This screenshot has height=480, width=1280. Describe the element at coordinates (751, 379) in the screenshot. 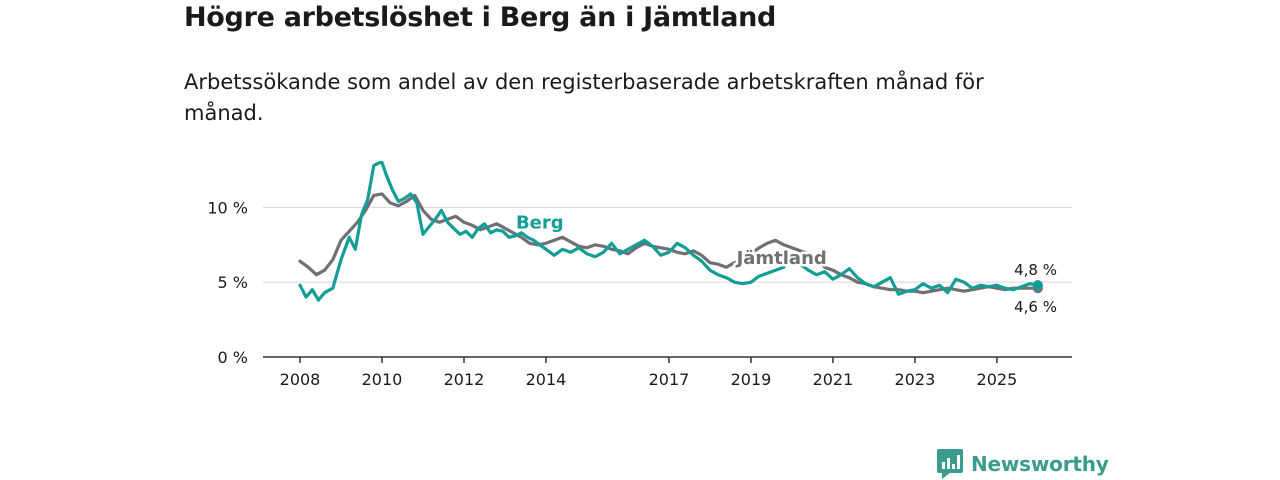

I see `x-tick-label: 2019` at that location.